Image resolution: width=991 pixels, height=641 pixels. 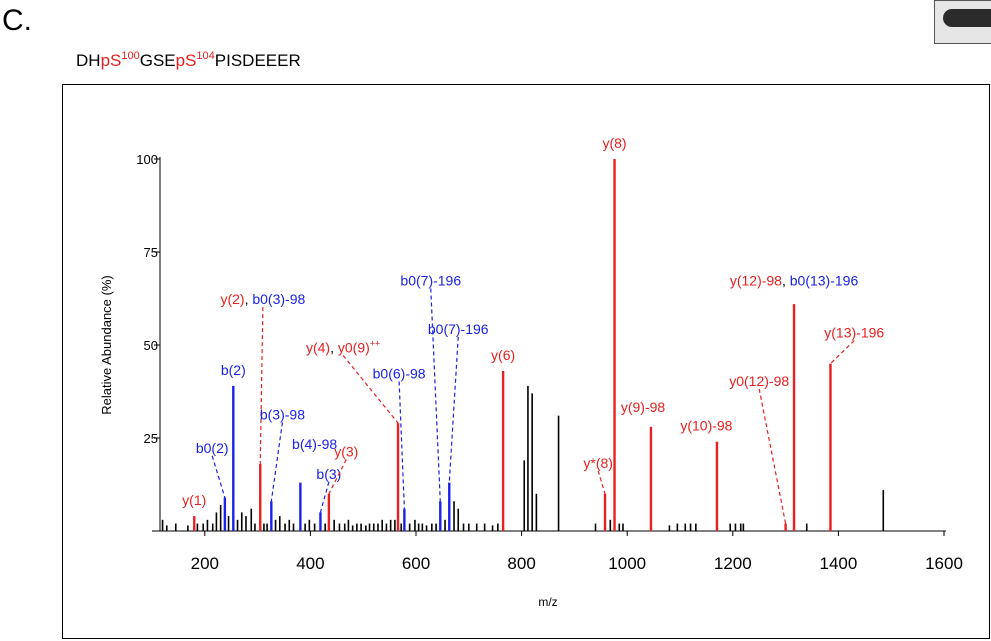 I want to click on annotation-text: b(4)-98, so click(x=314, y=444).